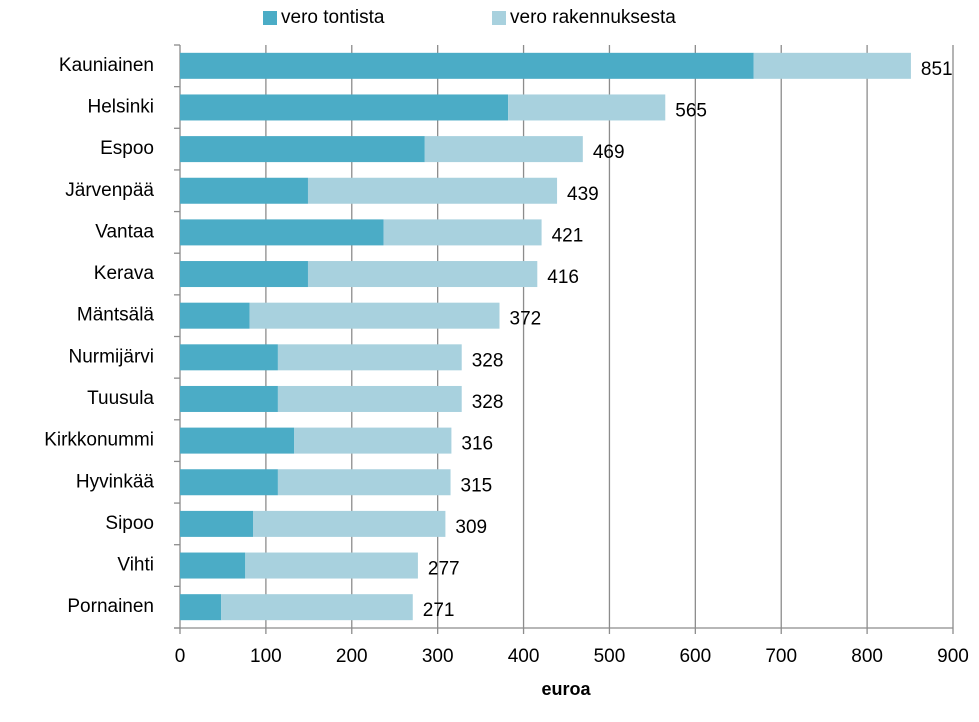  Describe the element at coordinates (593, 17) in the screenshot. I see `legend-label: vero rakennuksesta` at that location.